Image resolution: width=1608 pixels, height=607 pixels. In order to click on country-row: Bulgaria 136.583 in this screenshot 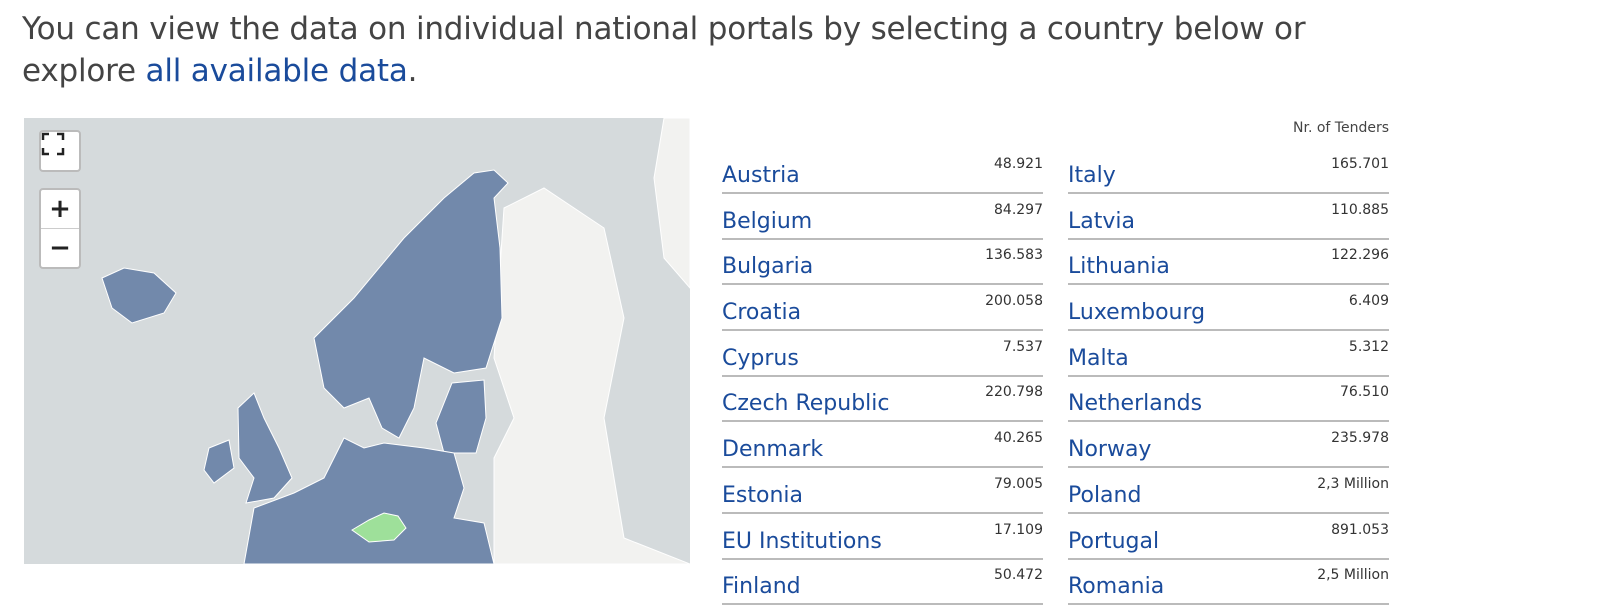, I will do `click(882, 263)`.